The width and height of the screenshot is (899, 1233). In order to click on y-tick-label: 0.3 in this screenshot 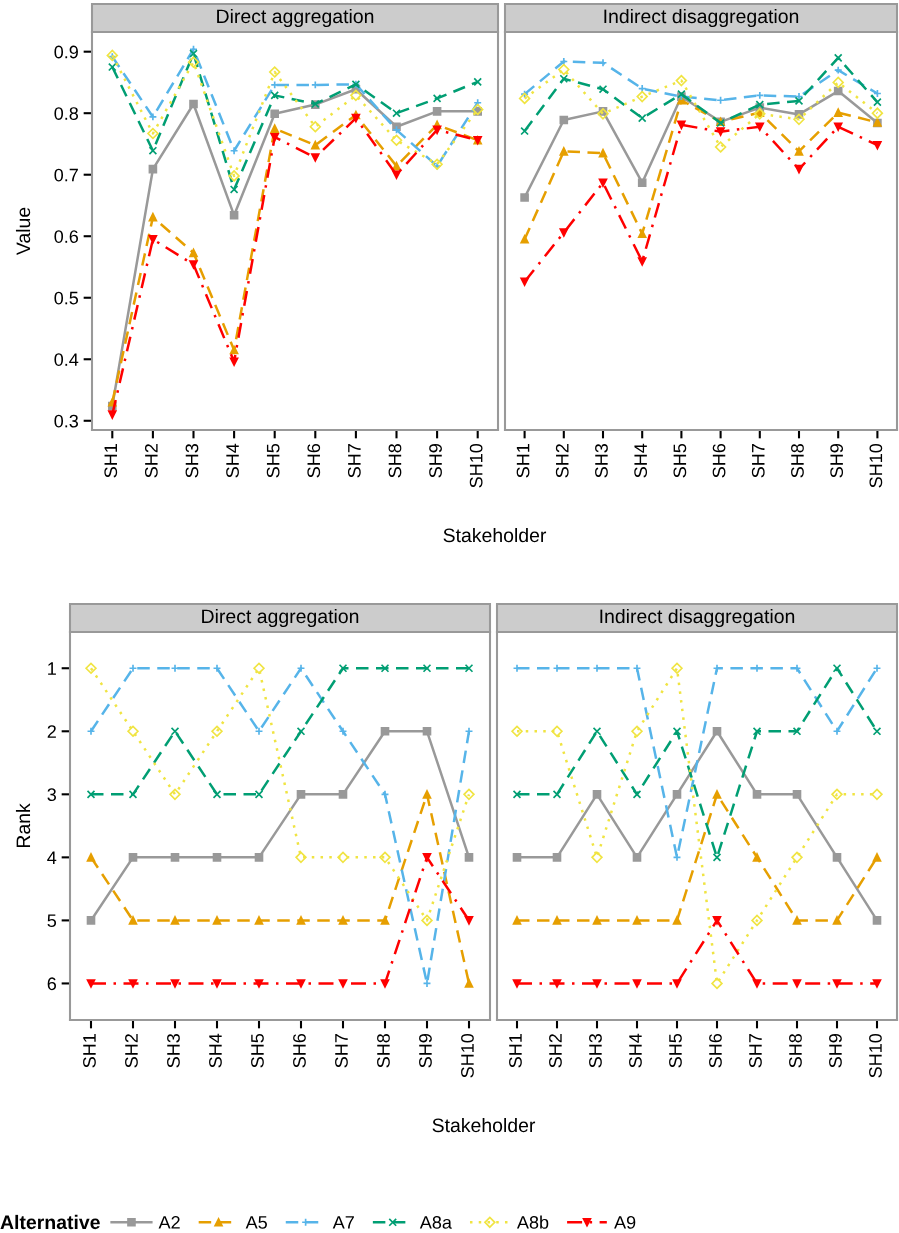, I will do `click(66, 421)`.